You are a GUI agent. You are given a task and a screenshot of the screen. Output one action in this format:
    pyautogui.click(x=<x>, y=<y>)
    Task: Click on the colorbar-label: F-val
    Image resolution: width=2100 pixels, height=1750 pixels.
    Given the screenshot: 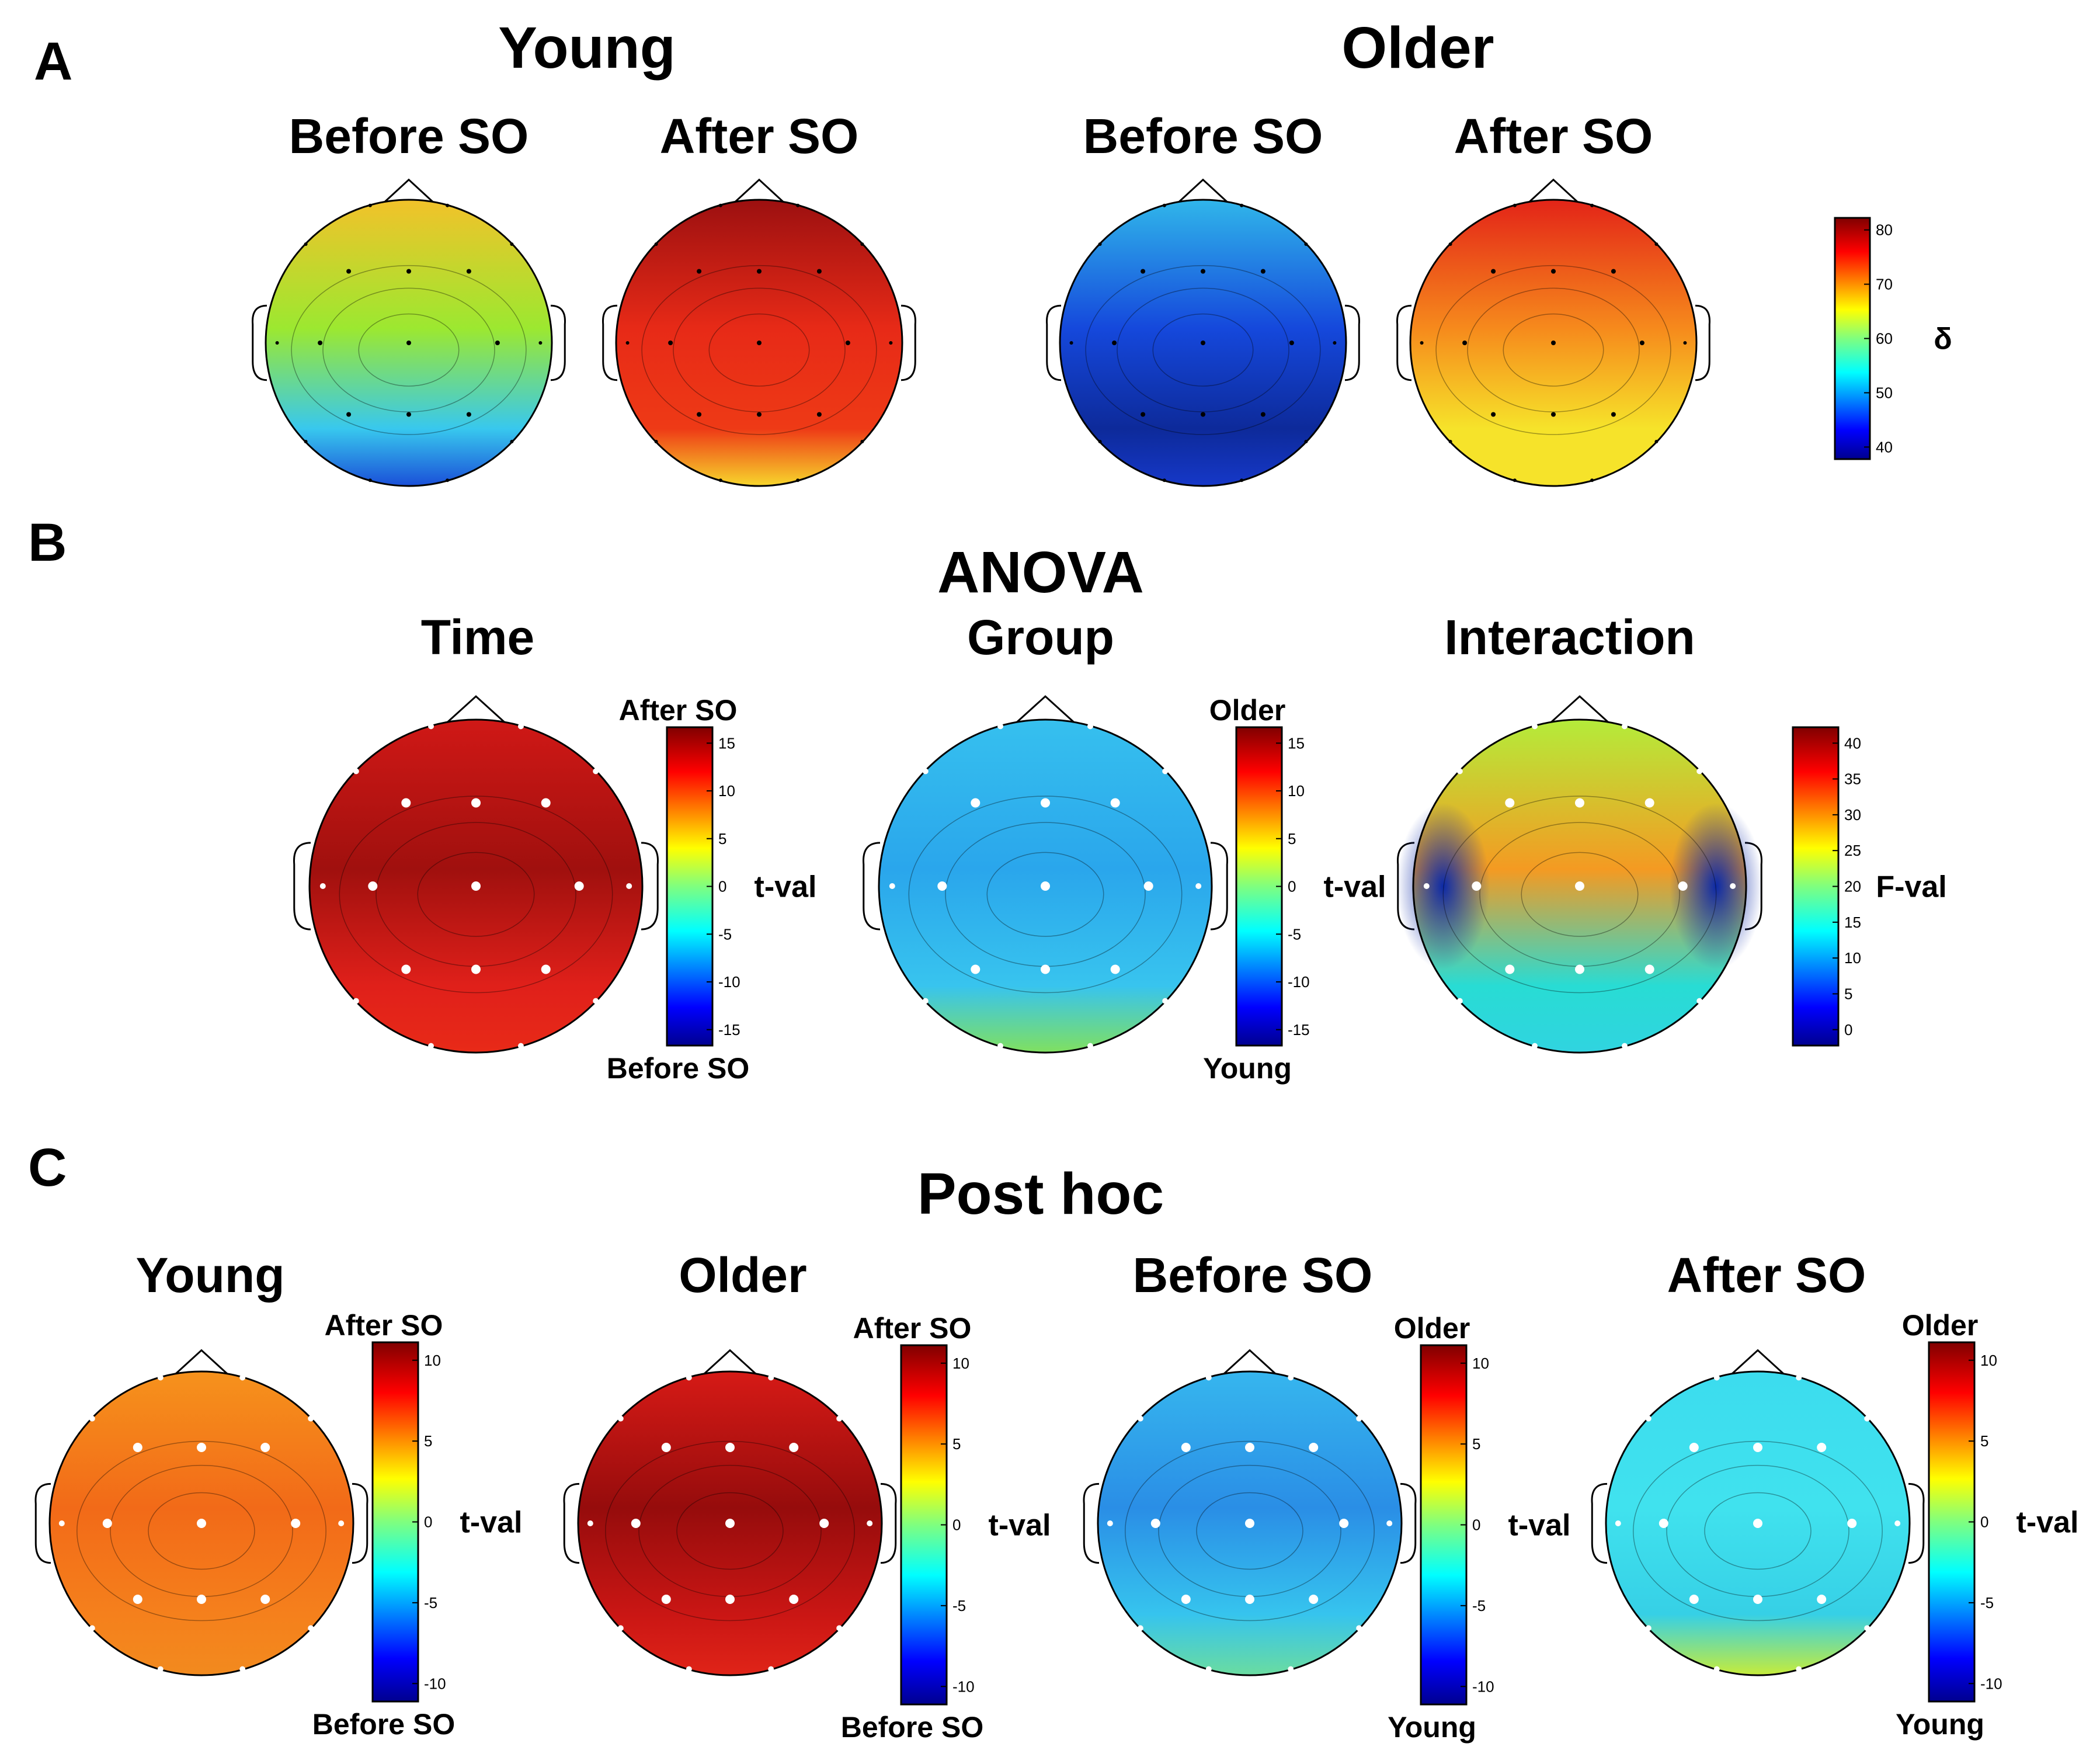 What is the action you would take?
    pyautogui.click(x=1911, y=887)
    